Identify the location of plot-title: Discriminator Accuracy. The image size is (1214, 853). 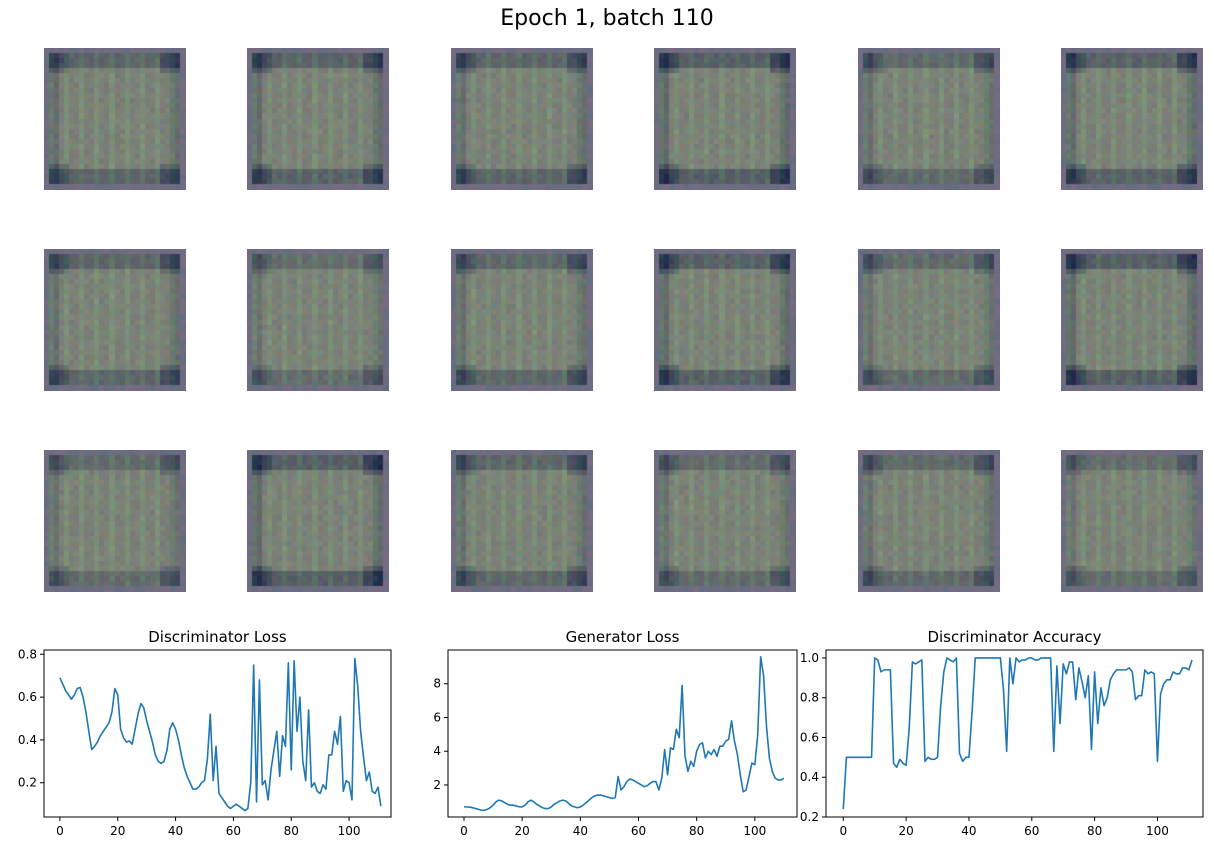
(1014, 637).